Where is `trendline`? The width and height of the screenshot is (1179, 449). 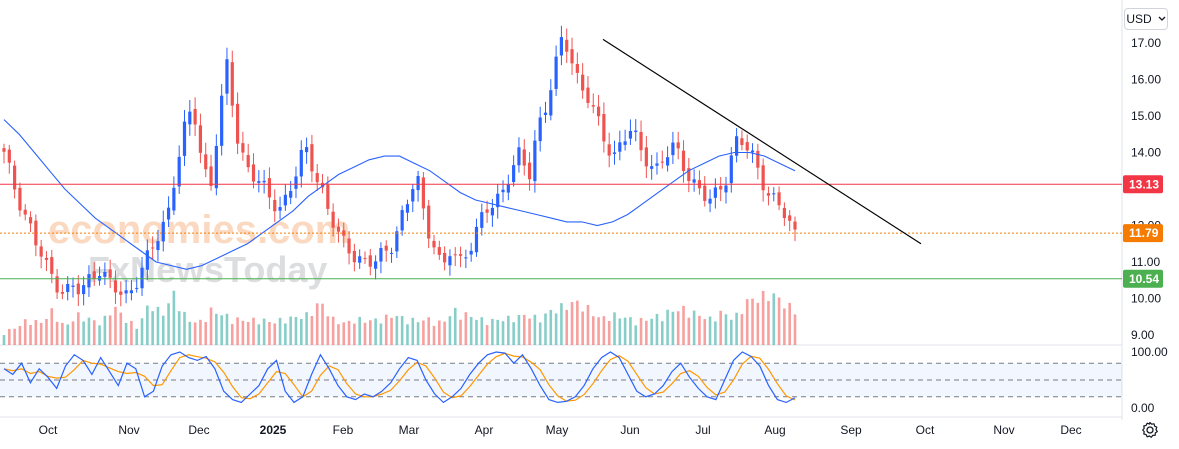 trendline is located at coordinates (762, 141).